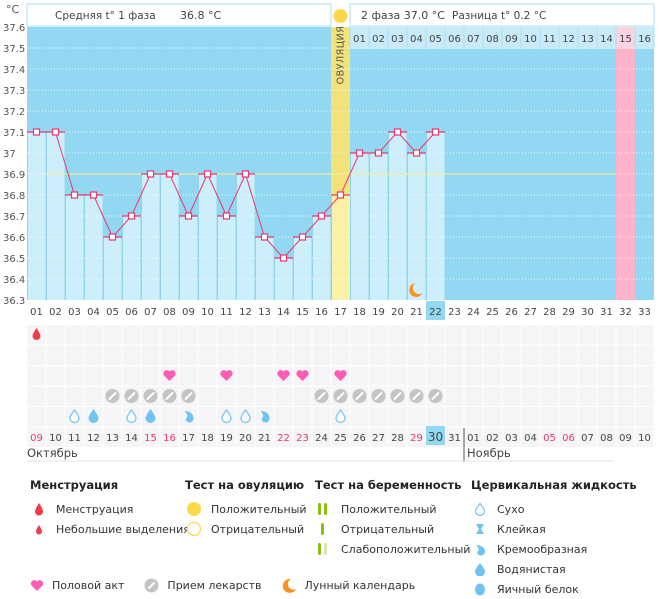  Describe the element at coordinates (644, 312) in the screenshot. I see `cycle-day-label: 33` at that location.